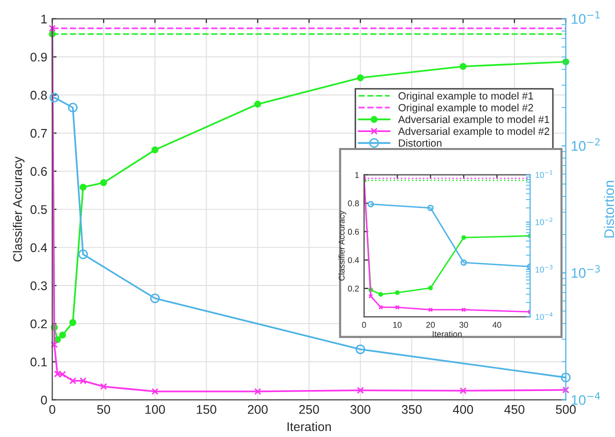 This screenshot has height=437, width=615. Describe the element at coordinates (430, 325) in the screenshot. I see `x-tick-label: 20` at that location.